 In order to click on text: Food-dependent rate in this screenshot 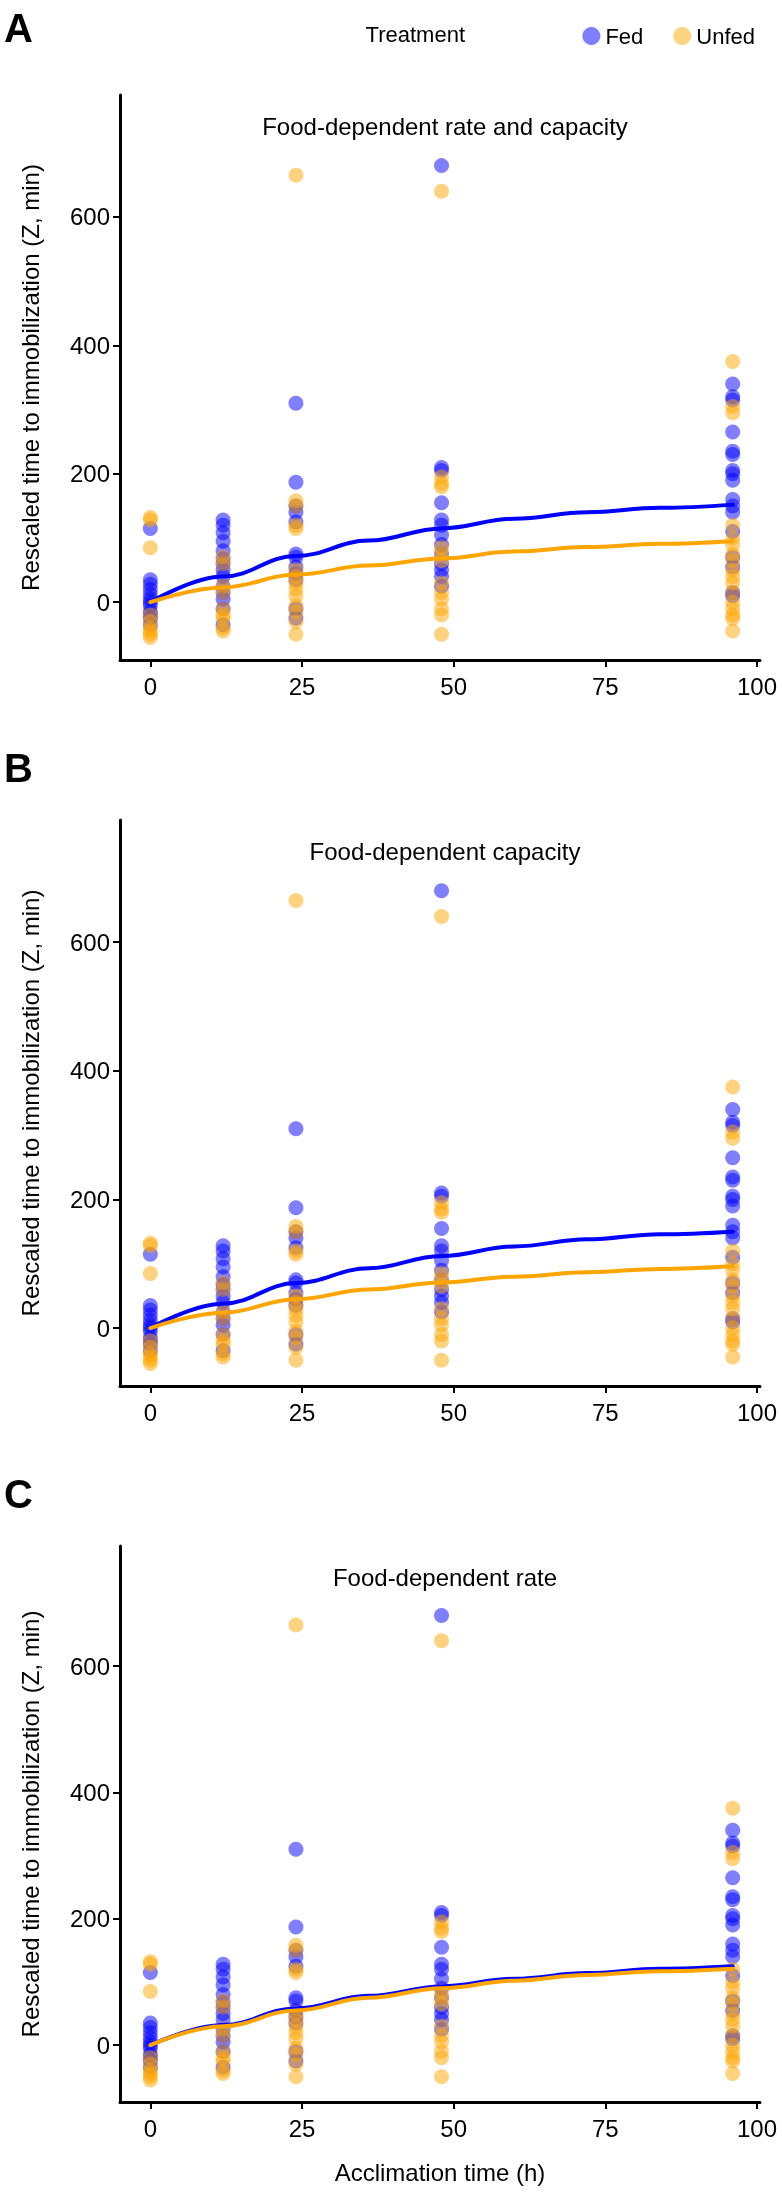, I will do `click(445, 1577)`.